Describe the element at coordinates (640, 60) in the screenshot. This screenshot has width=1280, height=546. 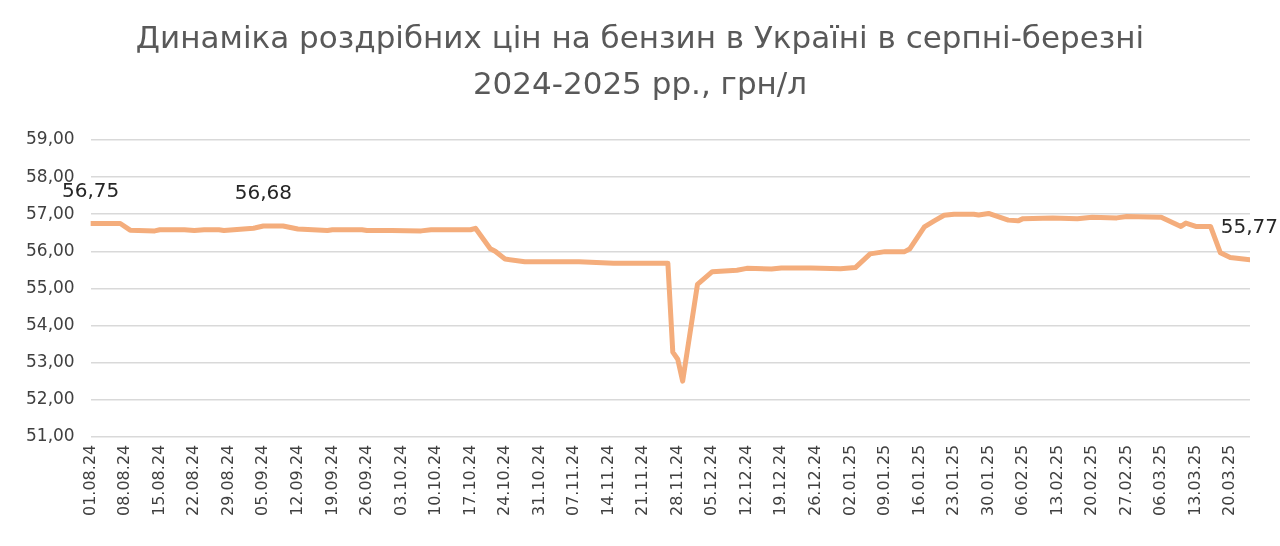
I see `chart-title: Динаміка роздрібних цін на бензин в Україні в серпні-березні 2024-2025 рр., грн/л` at that location.